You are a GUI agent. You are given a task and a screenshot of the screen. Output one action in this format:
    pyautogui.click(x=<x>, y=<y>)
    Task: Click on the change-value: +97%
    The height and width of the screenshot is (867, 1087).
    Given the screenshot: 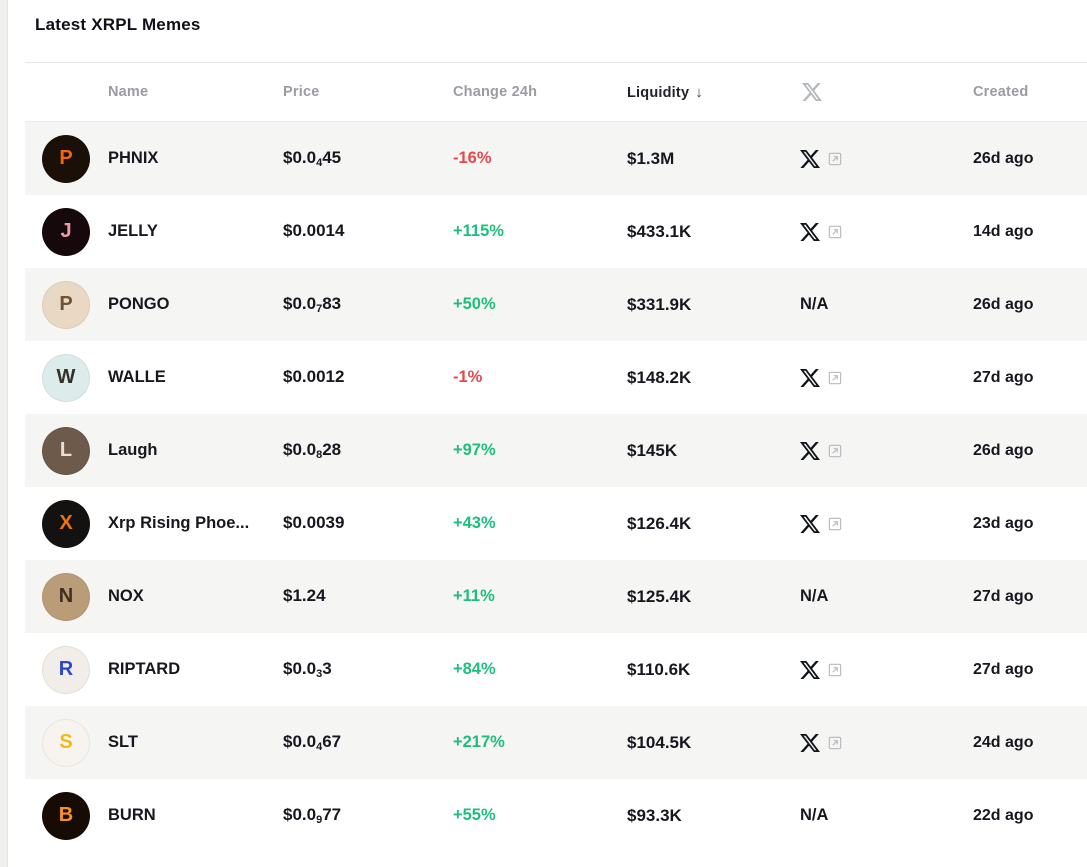 What is the action you would take?
    pyautogui.click(x=474, y=450)
    